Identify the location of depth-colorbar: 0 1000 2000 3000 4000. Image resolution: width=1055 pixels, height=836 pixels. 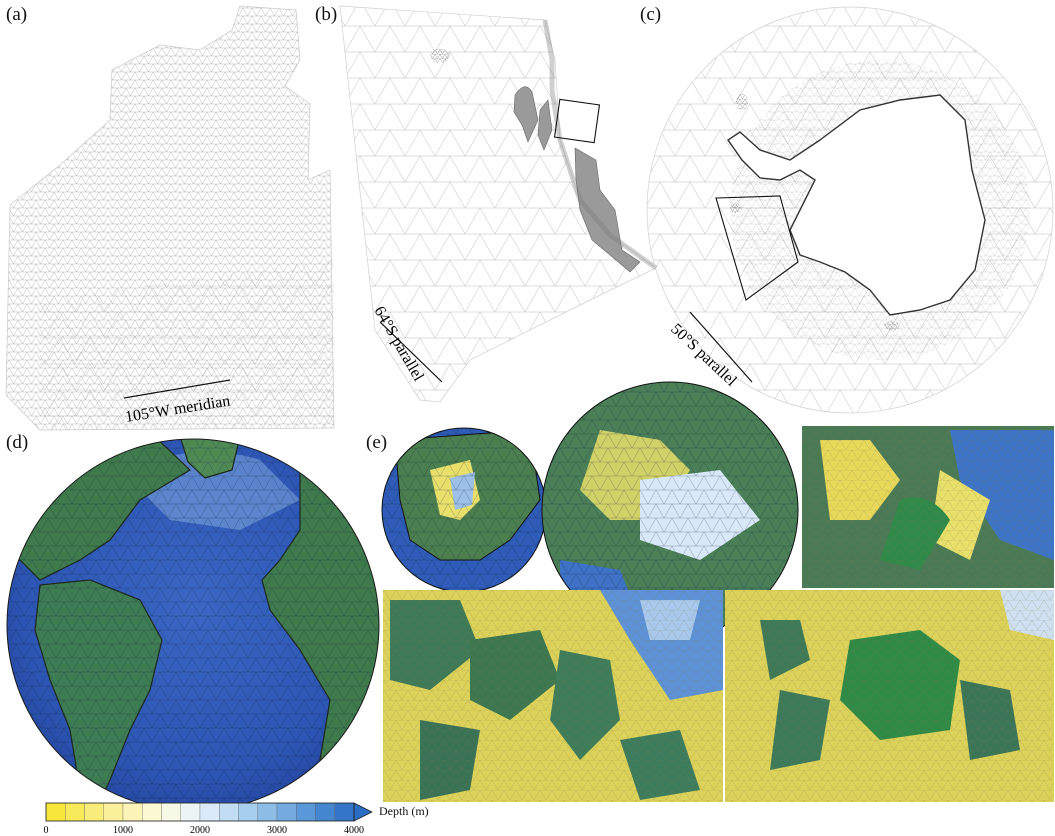
(208, 819).